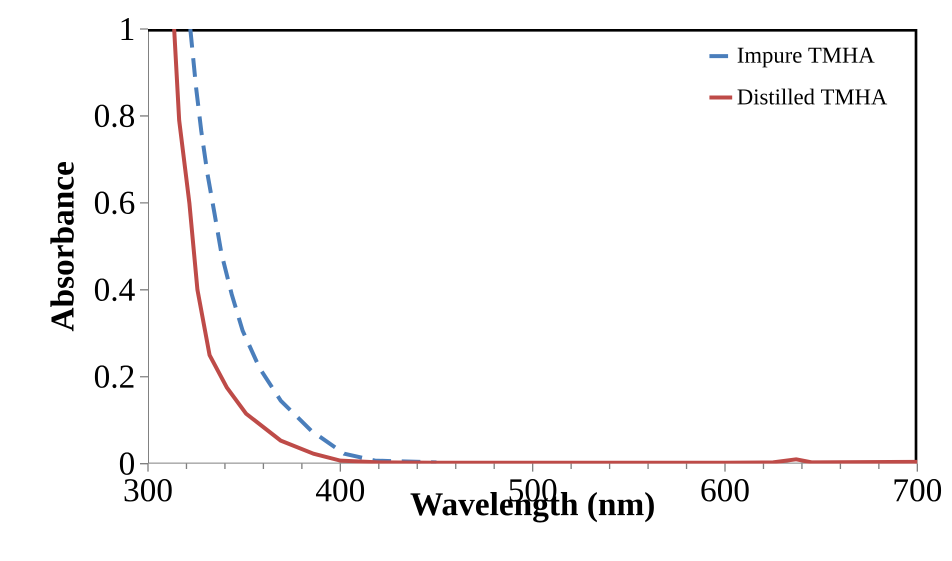 The height and width of the screenshot is (561, 952). I want to click on legend-label: Impure TMHA, so click(806, 58).